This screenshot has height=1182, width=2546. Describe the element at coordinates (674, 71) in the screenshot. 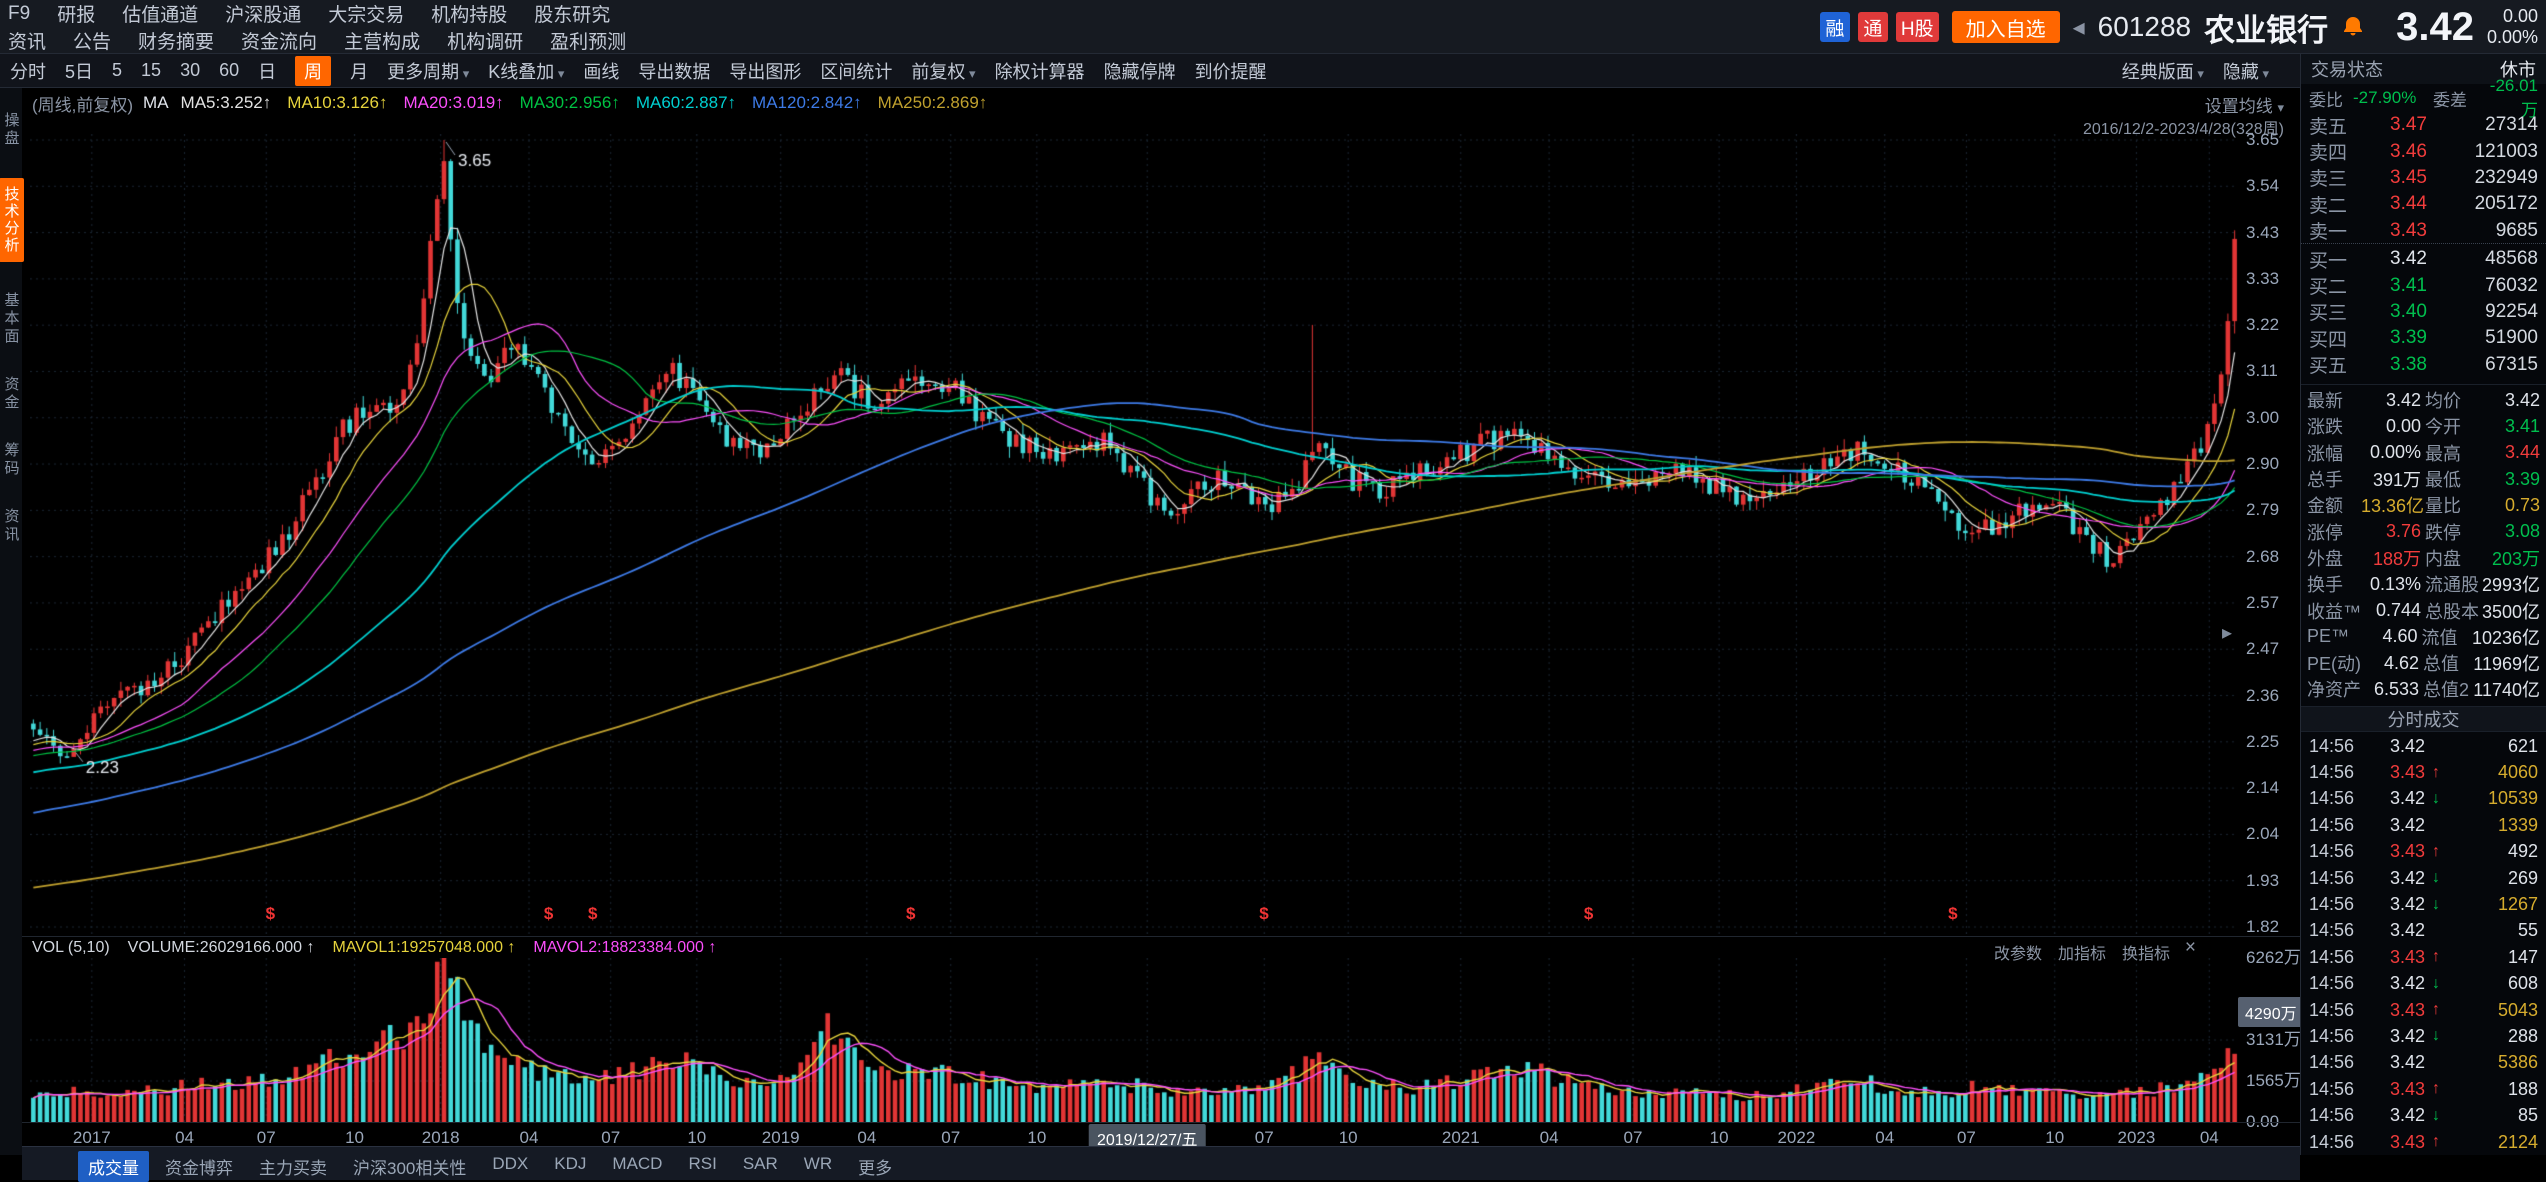

I see `toolbar-item: 导出数据` at that location.